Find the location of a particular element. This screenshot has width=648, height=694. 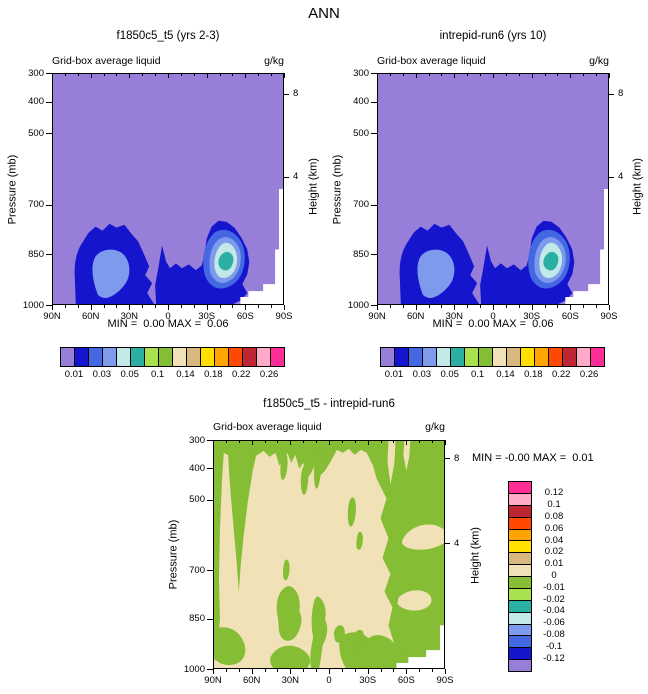

p0-height-tick-label: 4 is located at coordinates (296, 177).